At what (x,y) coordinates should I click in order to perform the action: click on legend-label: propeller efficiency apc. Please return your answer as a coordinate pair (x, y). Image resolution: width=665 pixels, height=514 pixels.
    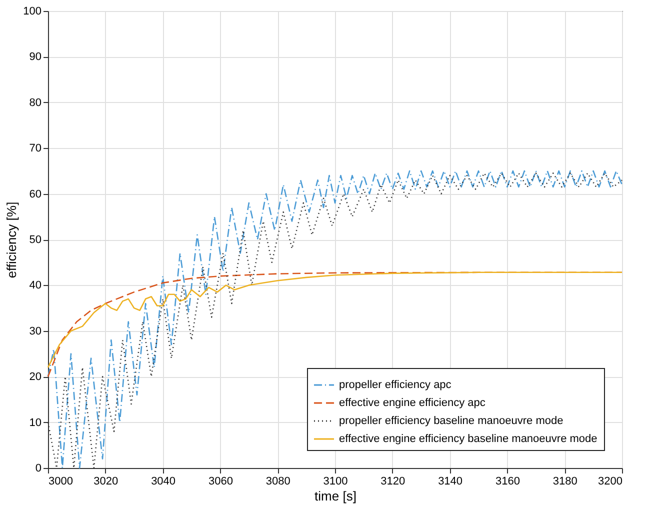
    Looking at the image, I should click on (395, 385).